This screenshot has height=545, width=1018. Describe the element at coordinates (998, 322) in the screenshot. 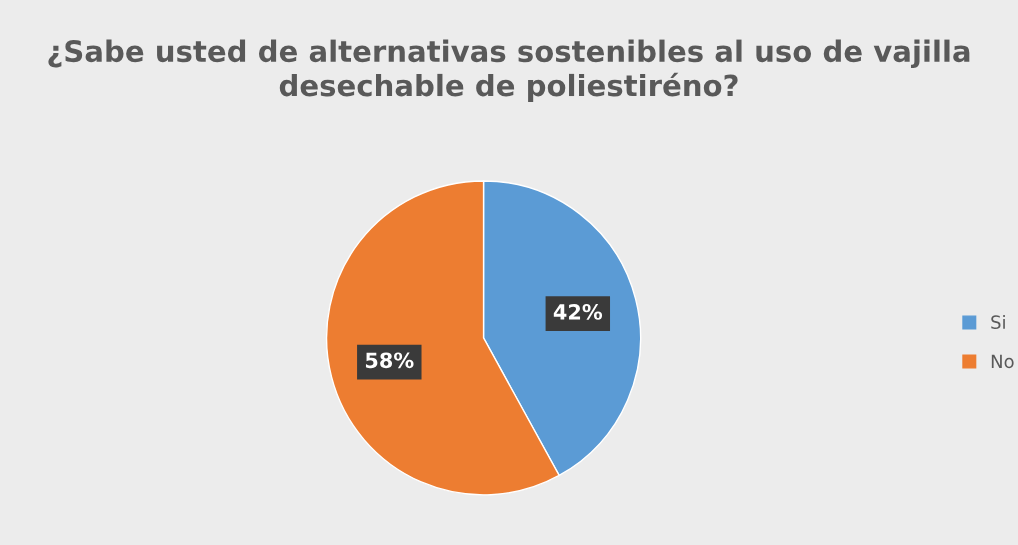

I see `legend-label: Si` at that location.